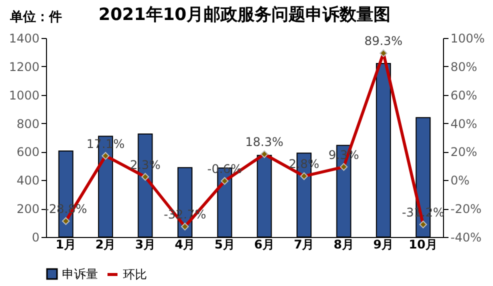  Describe the element at coordinates (264, 142) in the screenshot. I see `data-label: 18.3%` at that location.